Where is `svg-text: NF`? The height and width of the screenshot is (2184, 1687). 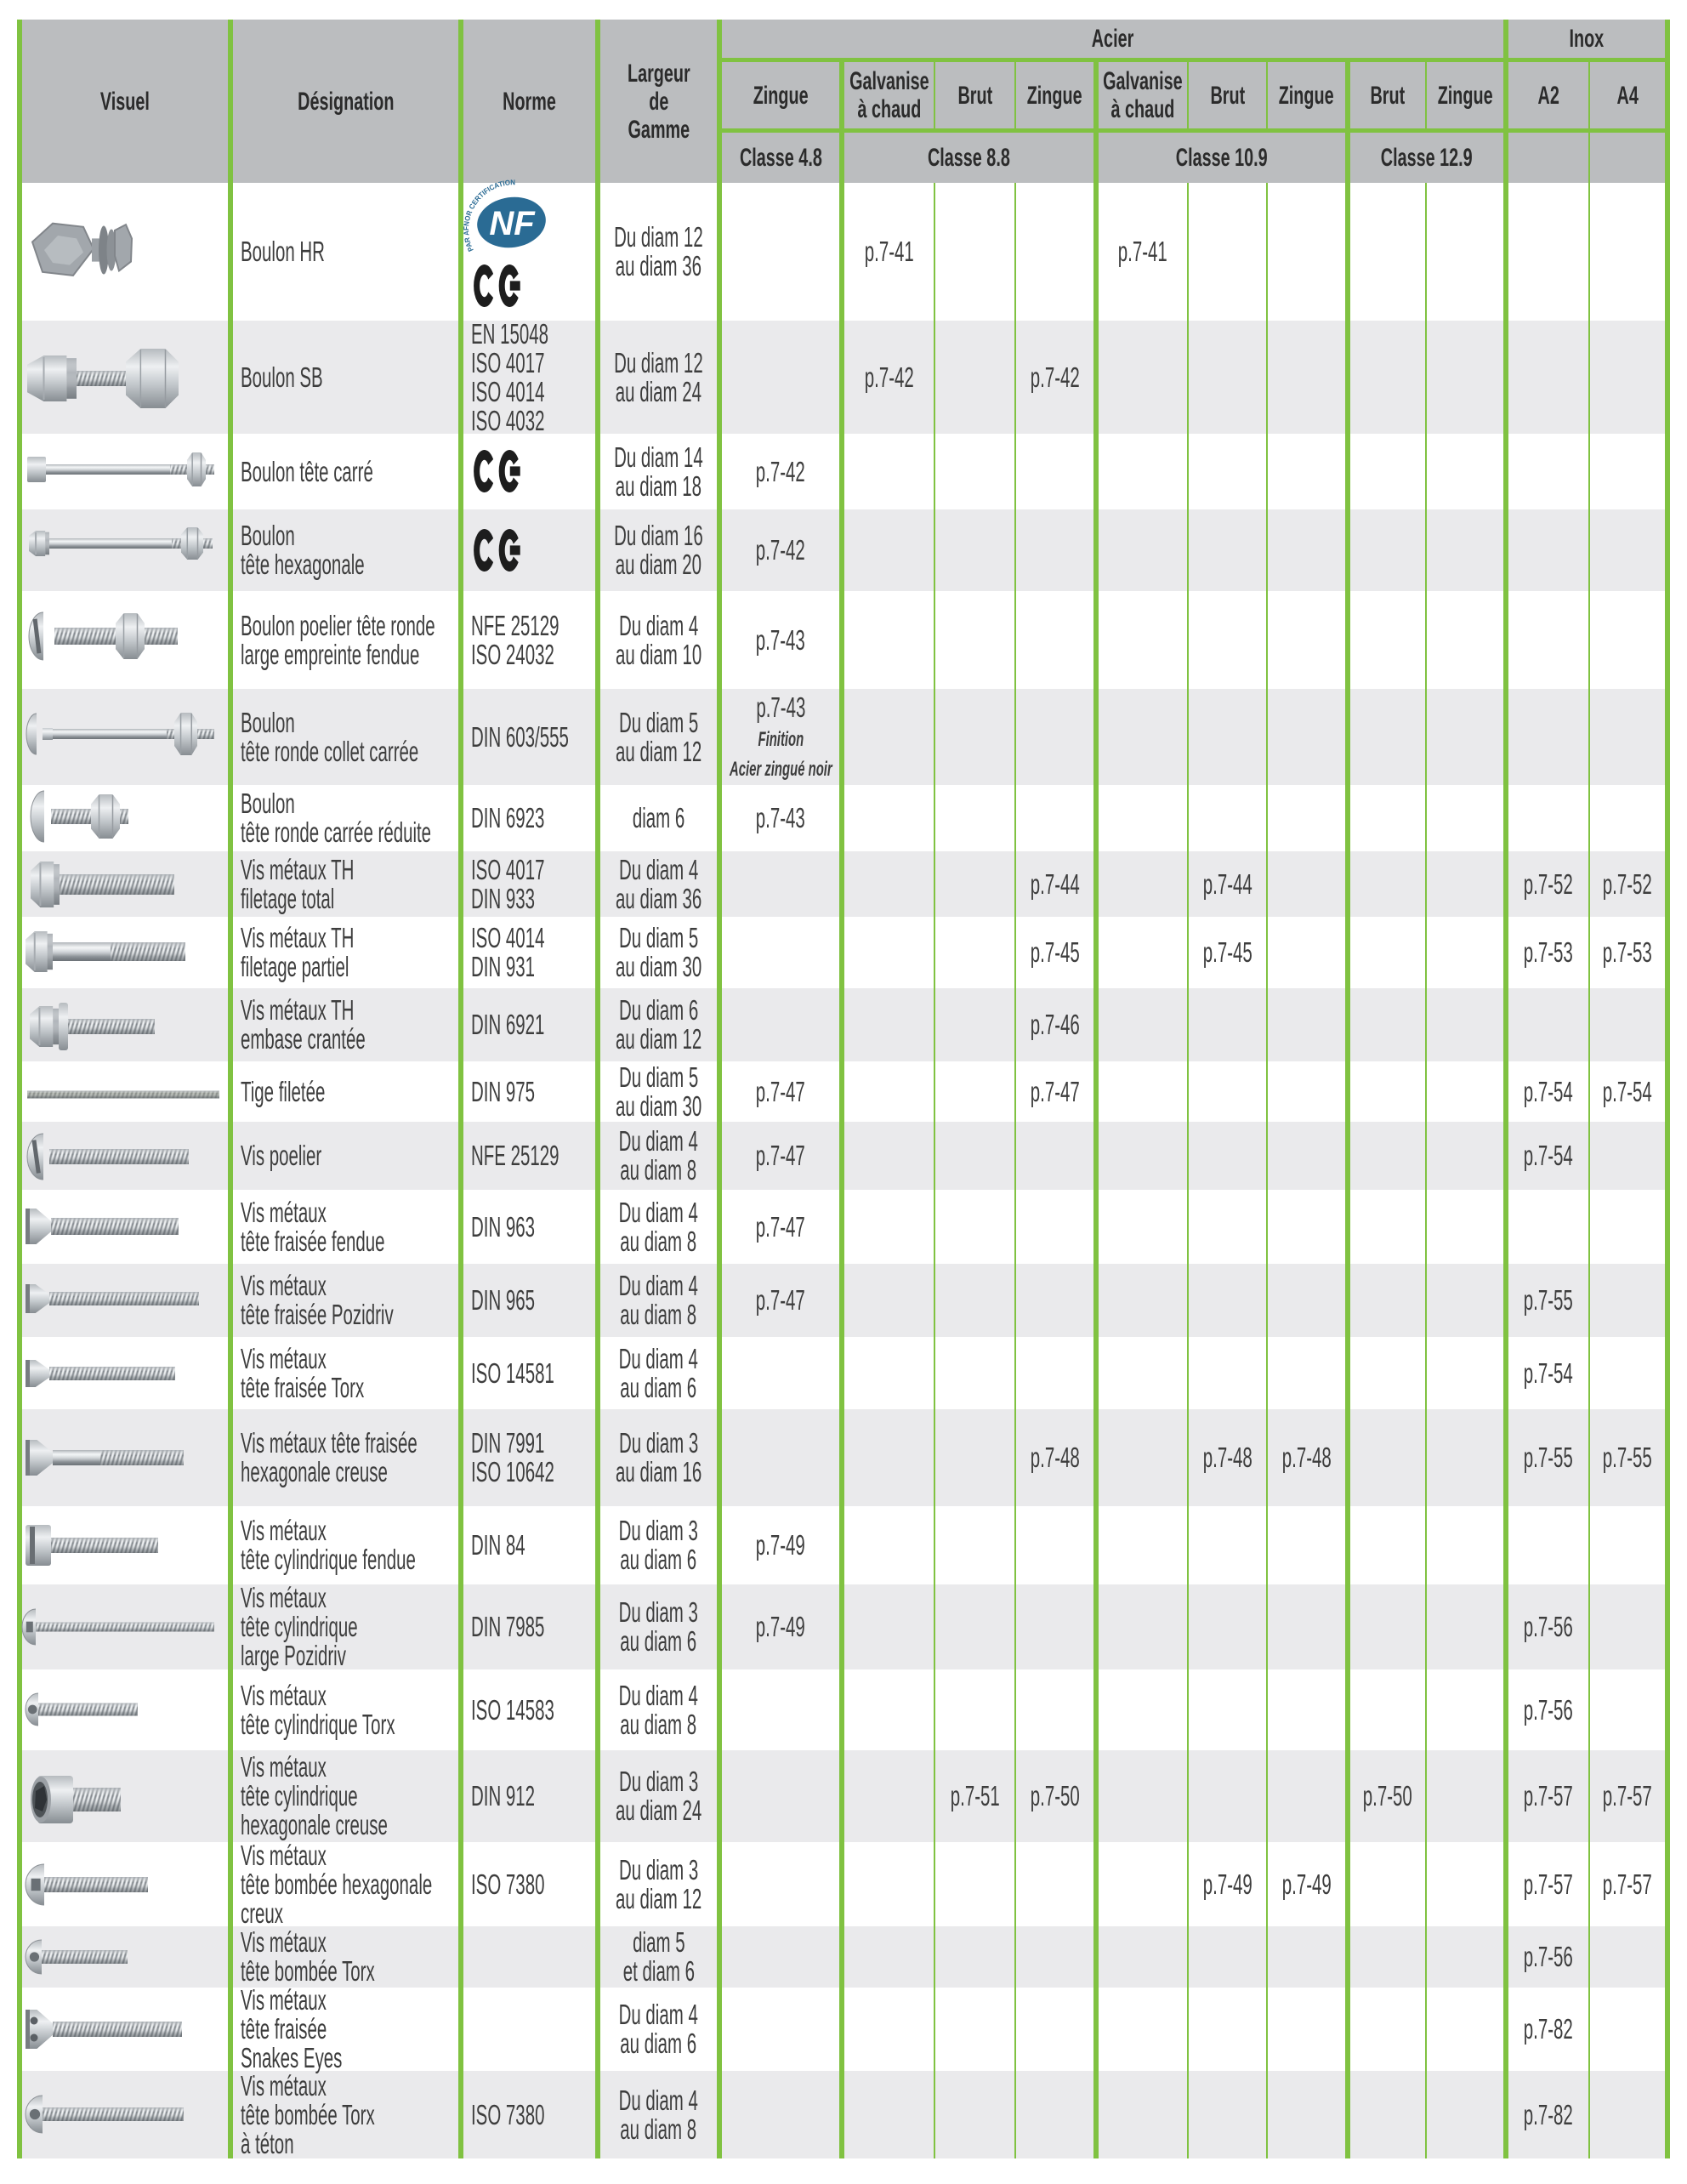 svg-text: NF is located at coordinates (512, 223).